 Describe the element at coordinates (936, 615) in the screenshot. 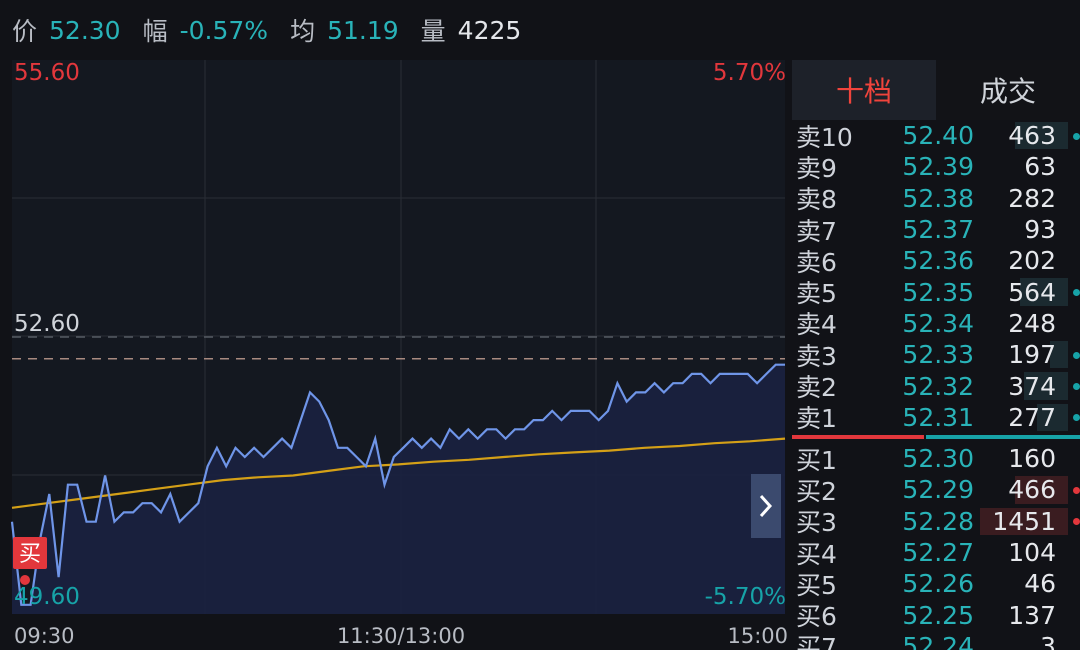

I see `bid-level-row: 买6 52.25 137` at that location.